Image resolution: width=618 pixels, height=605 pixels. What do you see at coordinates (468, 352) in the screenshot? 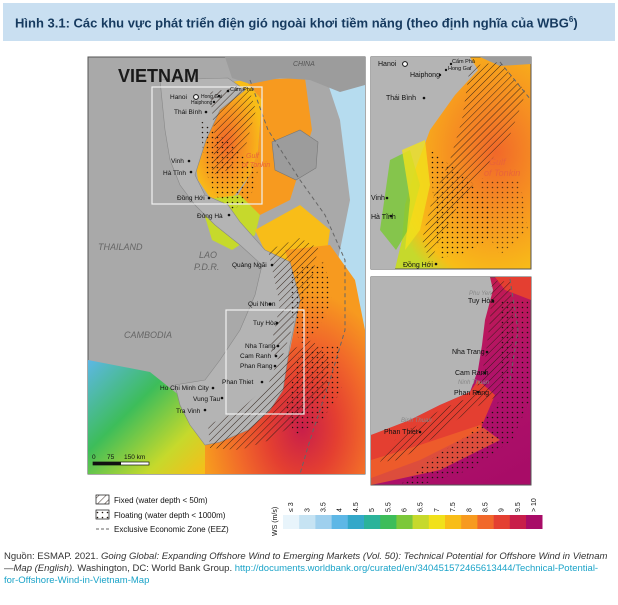
I see `inset-city-nha-trang: Nha Trang` at bounding box center [468, 352].